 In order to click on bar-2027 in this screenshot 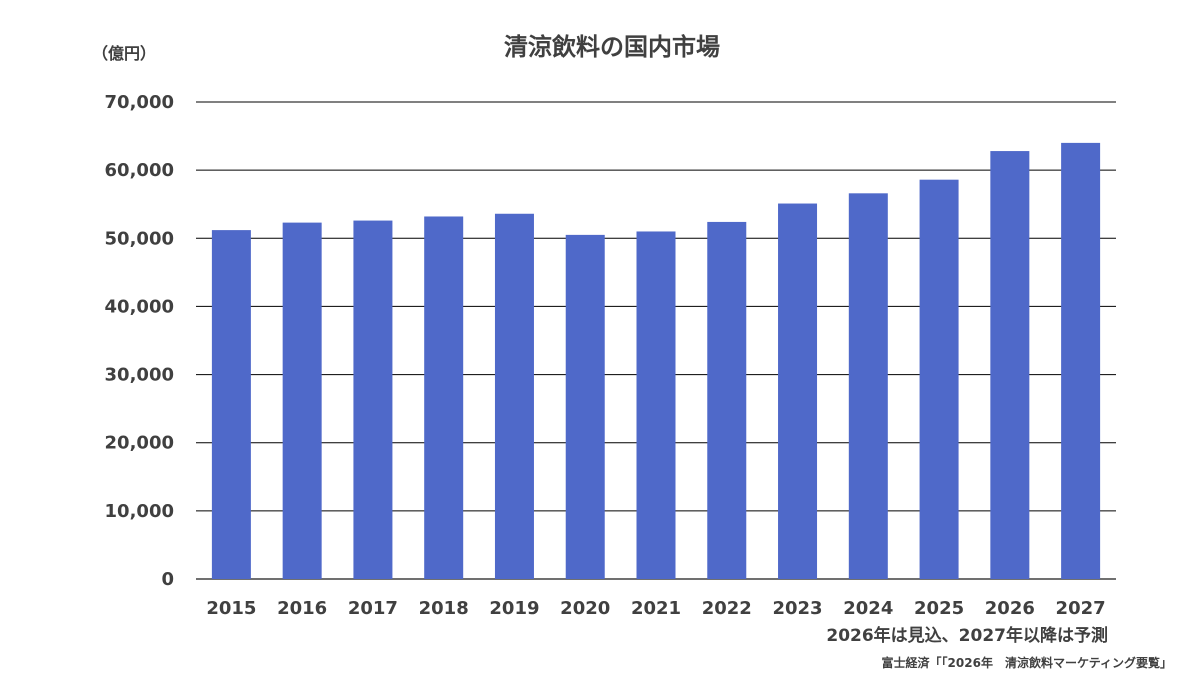, I will do `click(1081, 360)`.